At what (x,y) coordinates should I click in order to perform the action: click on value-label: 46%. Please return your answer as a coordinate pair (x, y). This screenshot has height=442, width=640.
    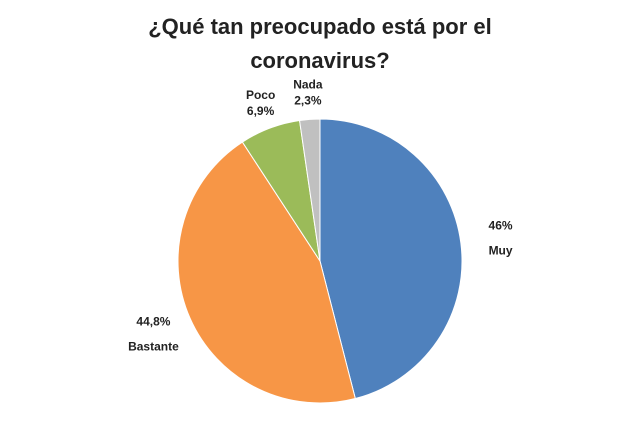
    Looking at the image, I should click on (501, 225).